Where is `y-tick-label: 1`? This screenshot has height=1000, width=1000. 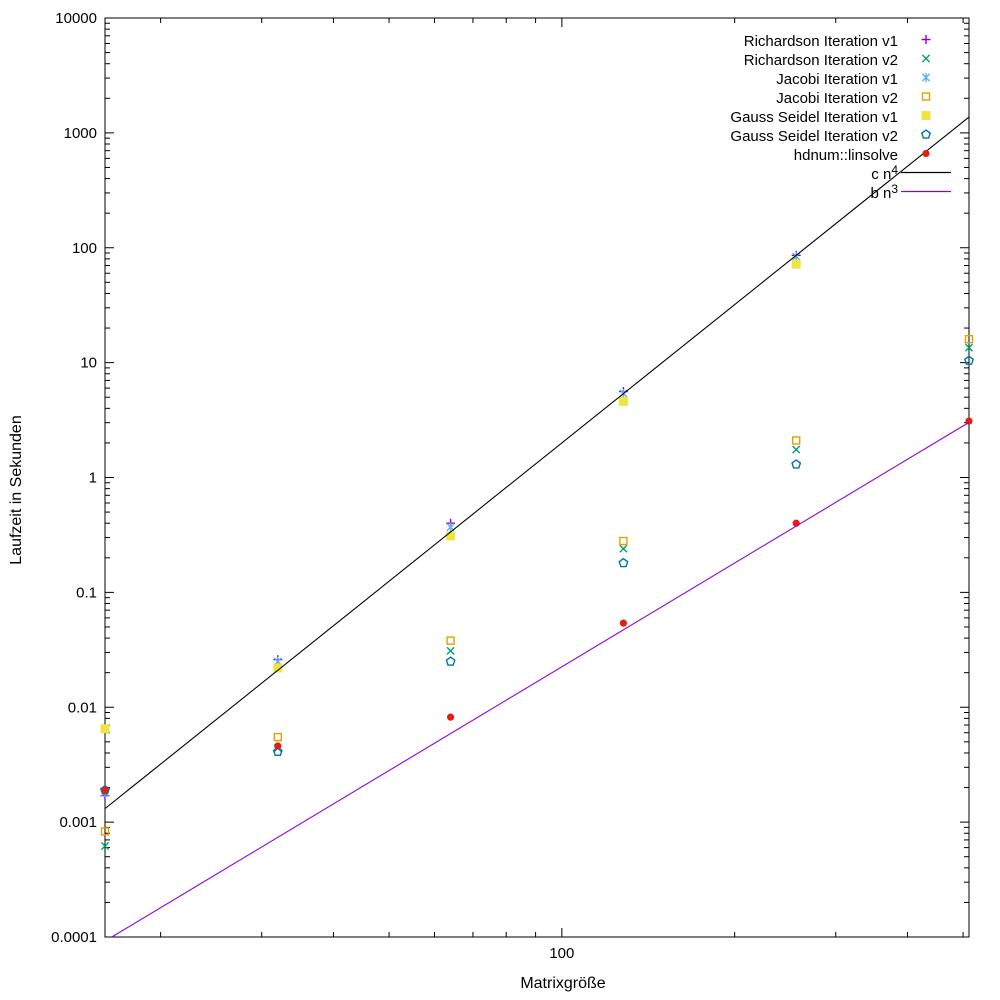 y-tick-label: 1 is located at coordinates (93, 478).